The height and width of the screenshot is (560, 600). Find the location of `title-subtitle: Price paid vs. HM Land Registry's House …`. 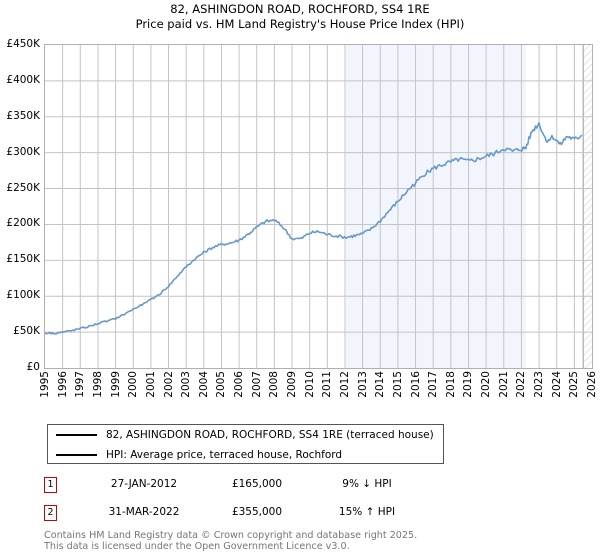

title-subtitle: Price paid vs. HM Land Registry's House … is located at coordinates (300, 24).